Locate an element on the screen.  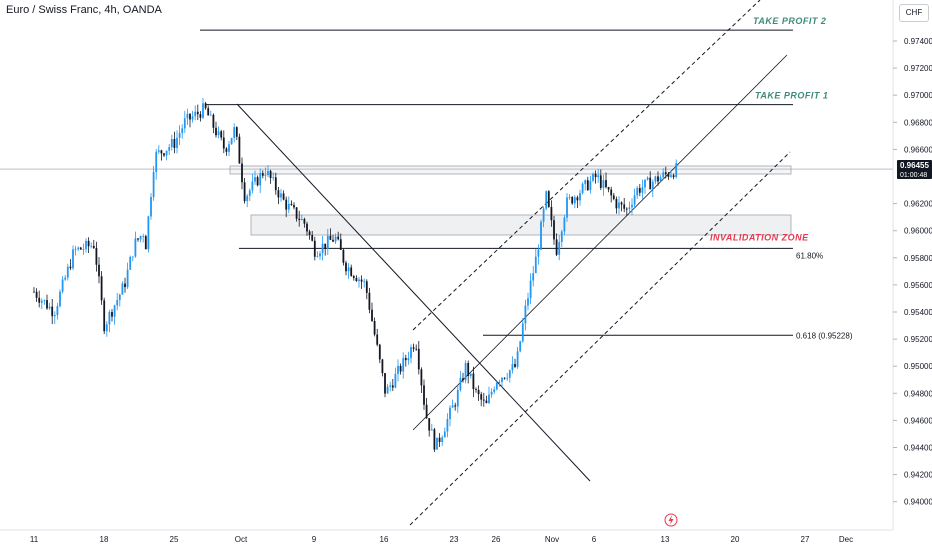
time-tick-label: 11 is located at coordinates (34, 539).